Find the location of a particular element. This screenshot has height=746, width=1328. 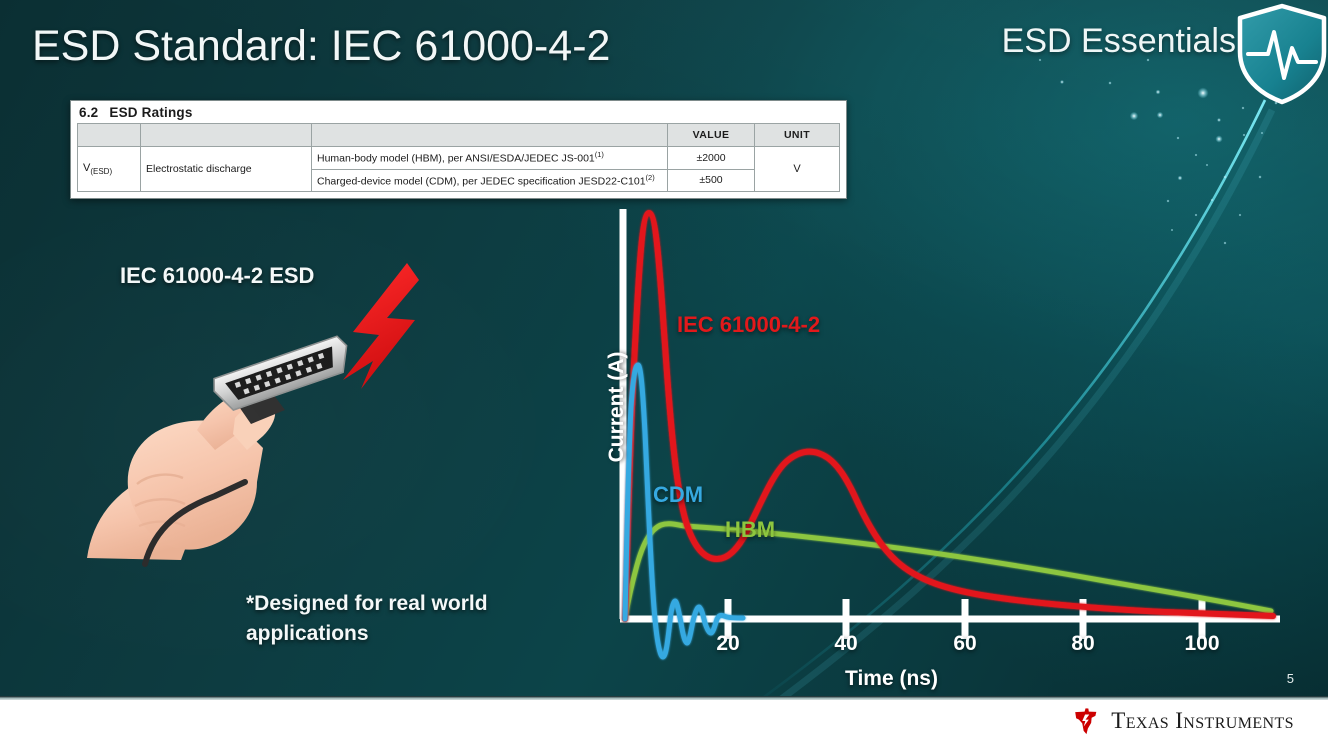

footnote-marker-2: (2) is located at coordinates (650, 177).